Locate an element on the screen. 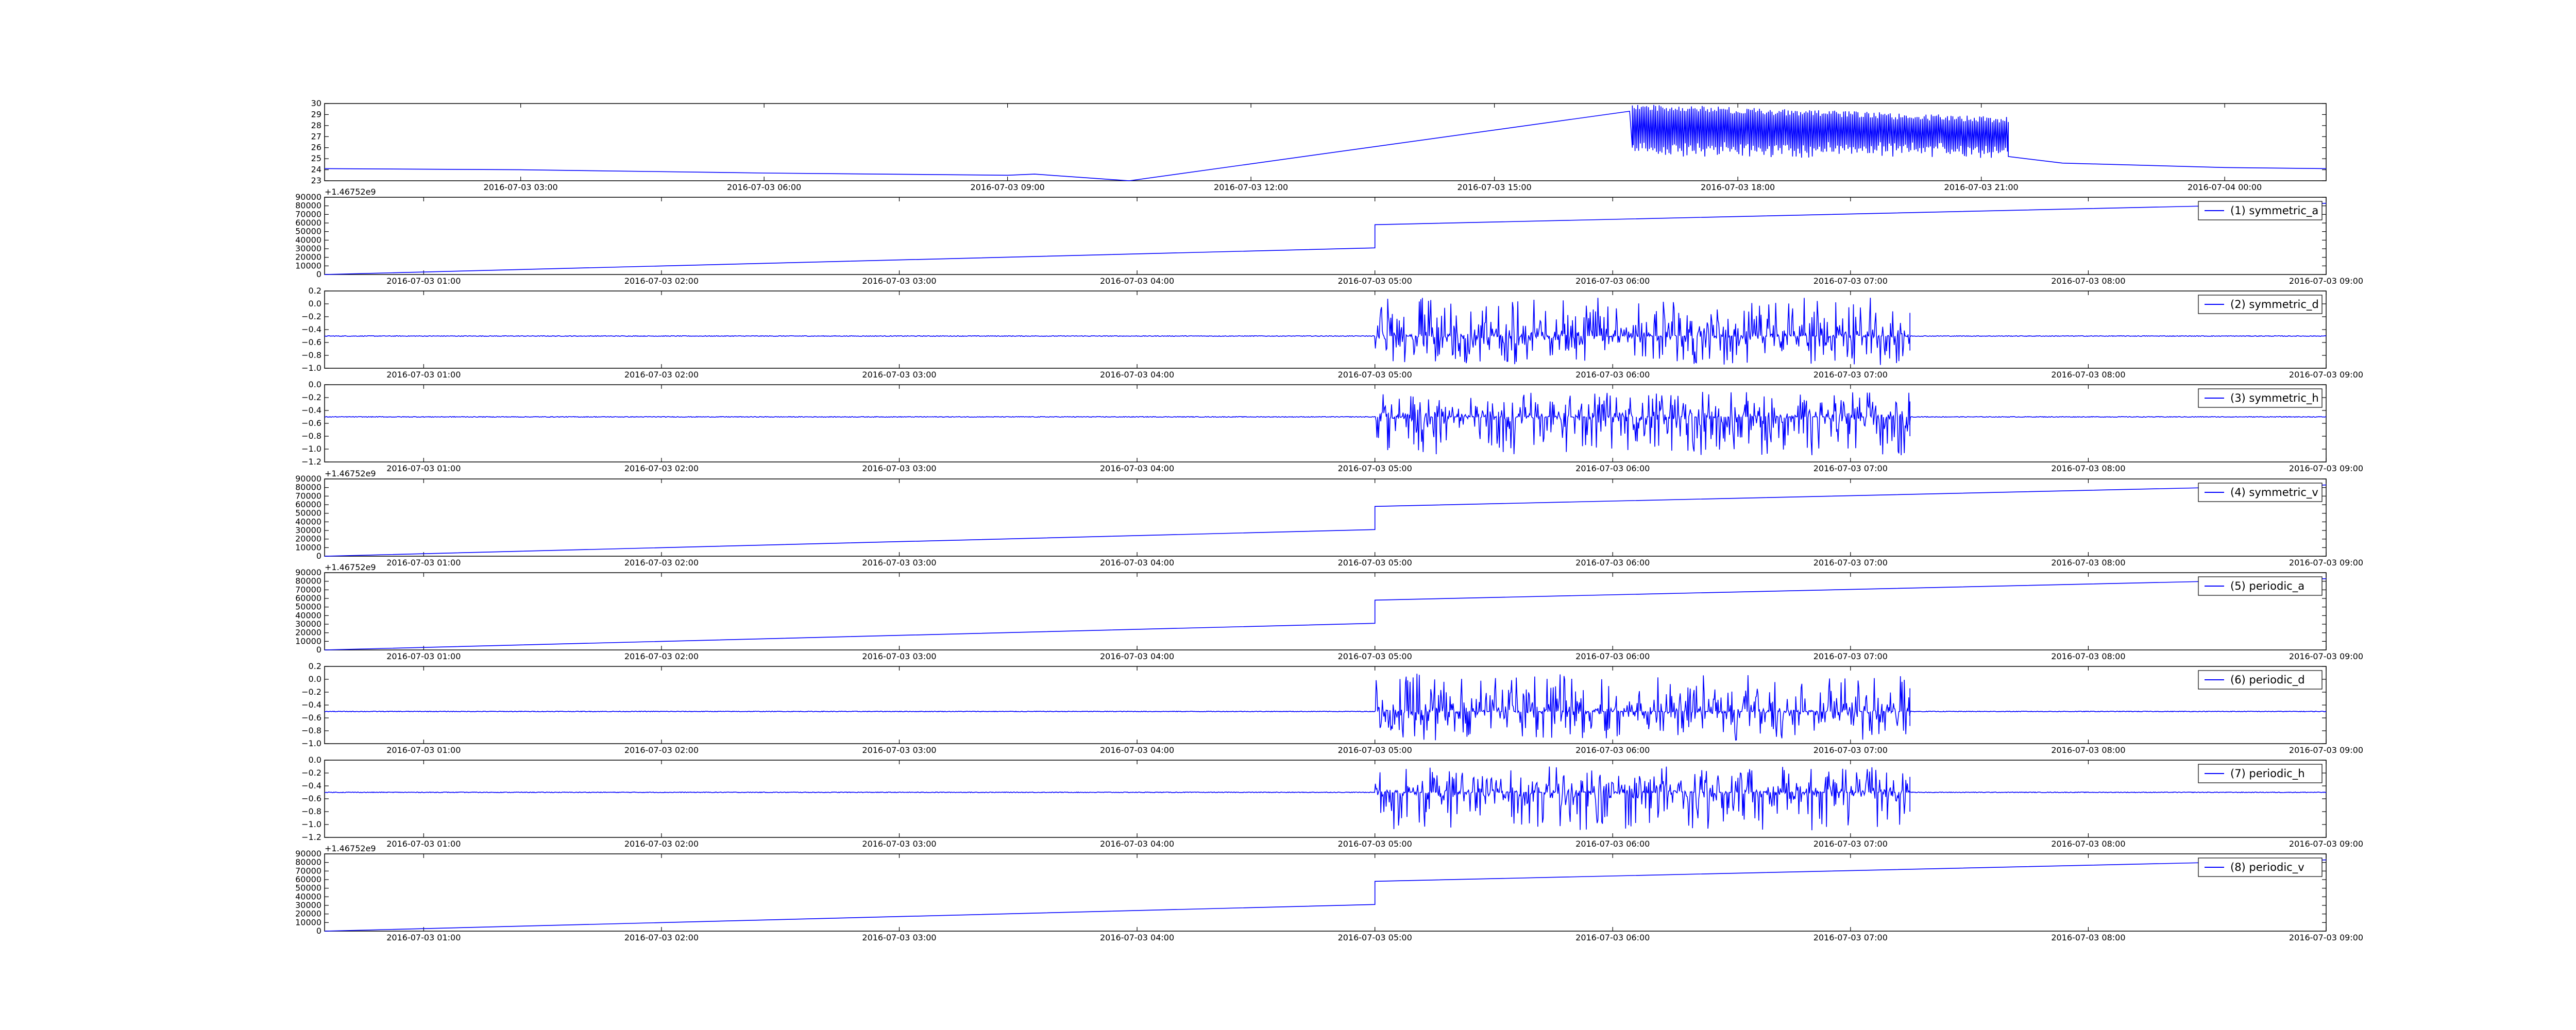  y-tick-label: −1.2 is located at coordinates (311, 462).